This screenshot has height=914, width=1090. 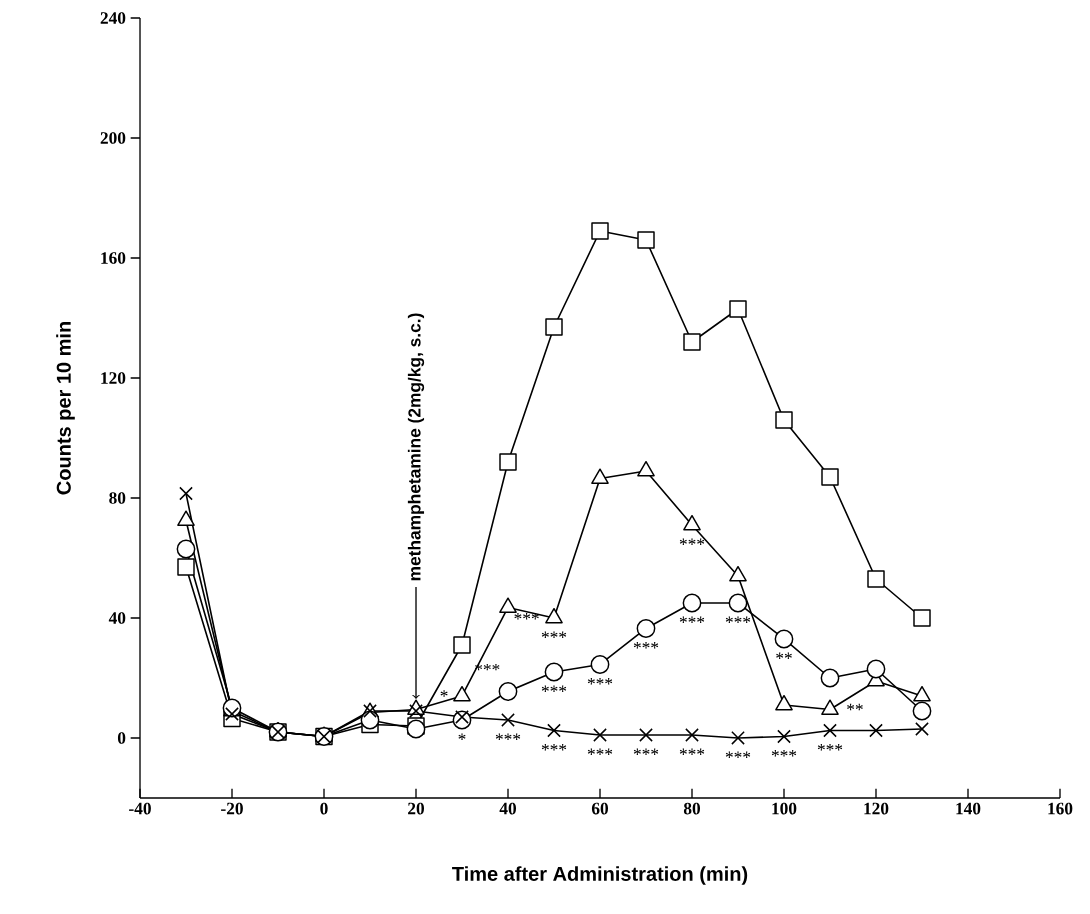 What do you see at coordinates (600, 875) in the screenshot?
I see `x-axis-title: Time after Administration (min)` at bounding box center [600, 875].